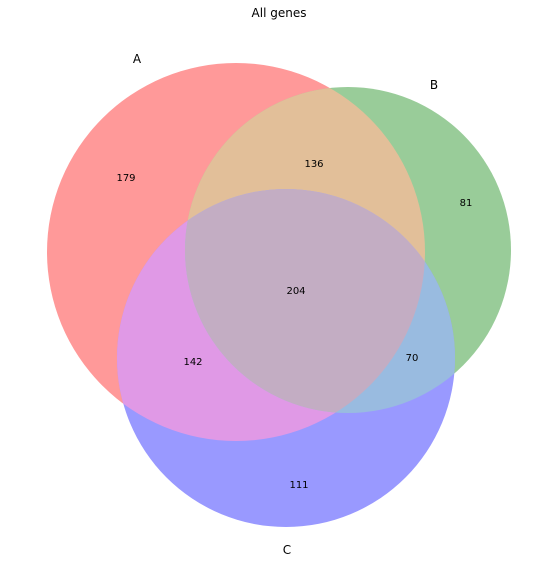 The image size is (558, 574). What do you see at coordinates (192, 362) in the screenshot?
I see `region-ac-count: 142` at bounding box center [192, 362].